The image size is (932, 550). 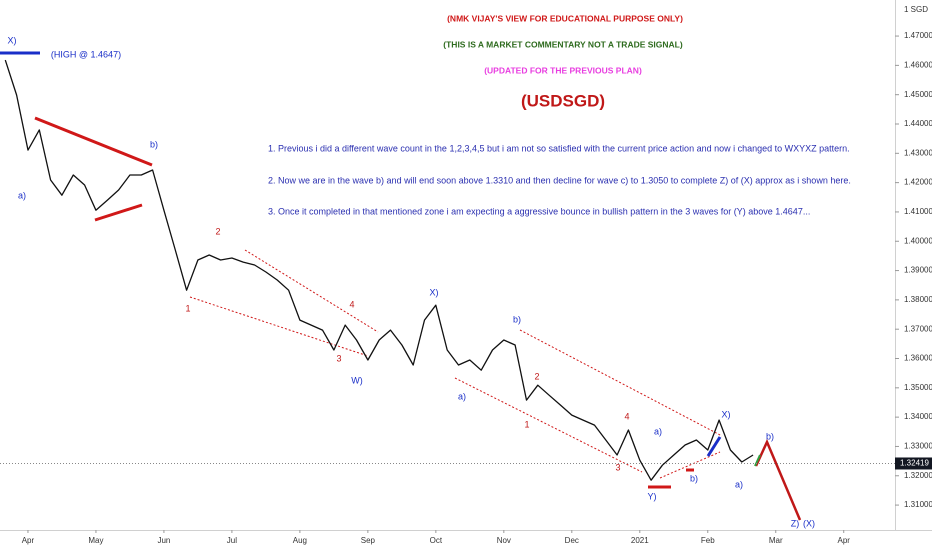 What do you see at coordinates (563, 70) in the screenshot?
I see `header-line: (UPDATED FOR THE PREVIOUS PLAN)` at bounding box center [563, 70].